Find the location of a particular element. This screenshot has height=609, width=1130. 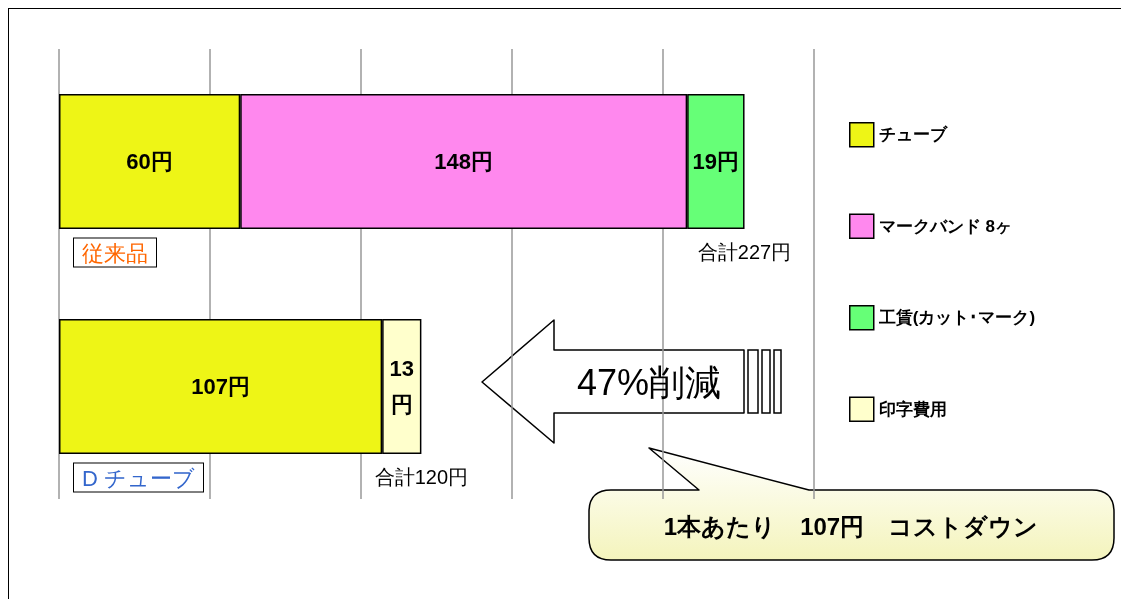

legend-label: チューブ is located at coordinates (913, 135).